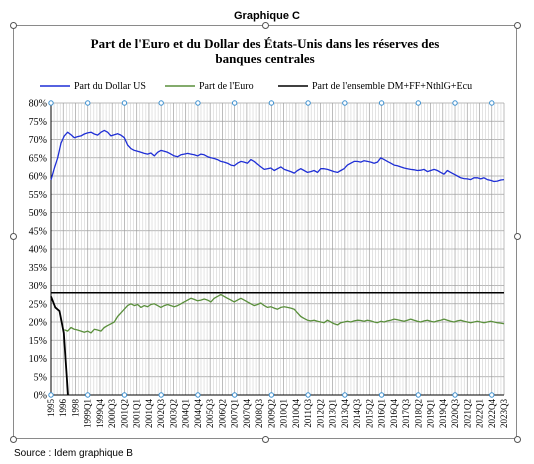  I want to click on y-tick-label: 35%, so click(38, 268).